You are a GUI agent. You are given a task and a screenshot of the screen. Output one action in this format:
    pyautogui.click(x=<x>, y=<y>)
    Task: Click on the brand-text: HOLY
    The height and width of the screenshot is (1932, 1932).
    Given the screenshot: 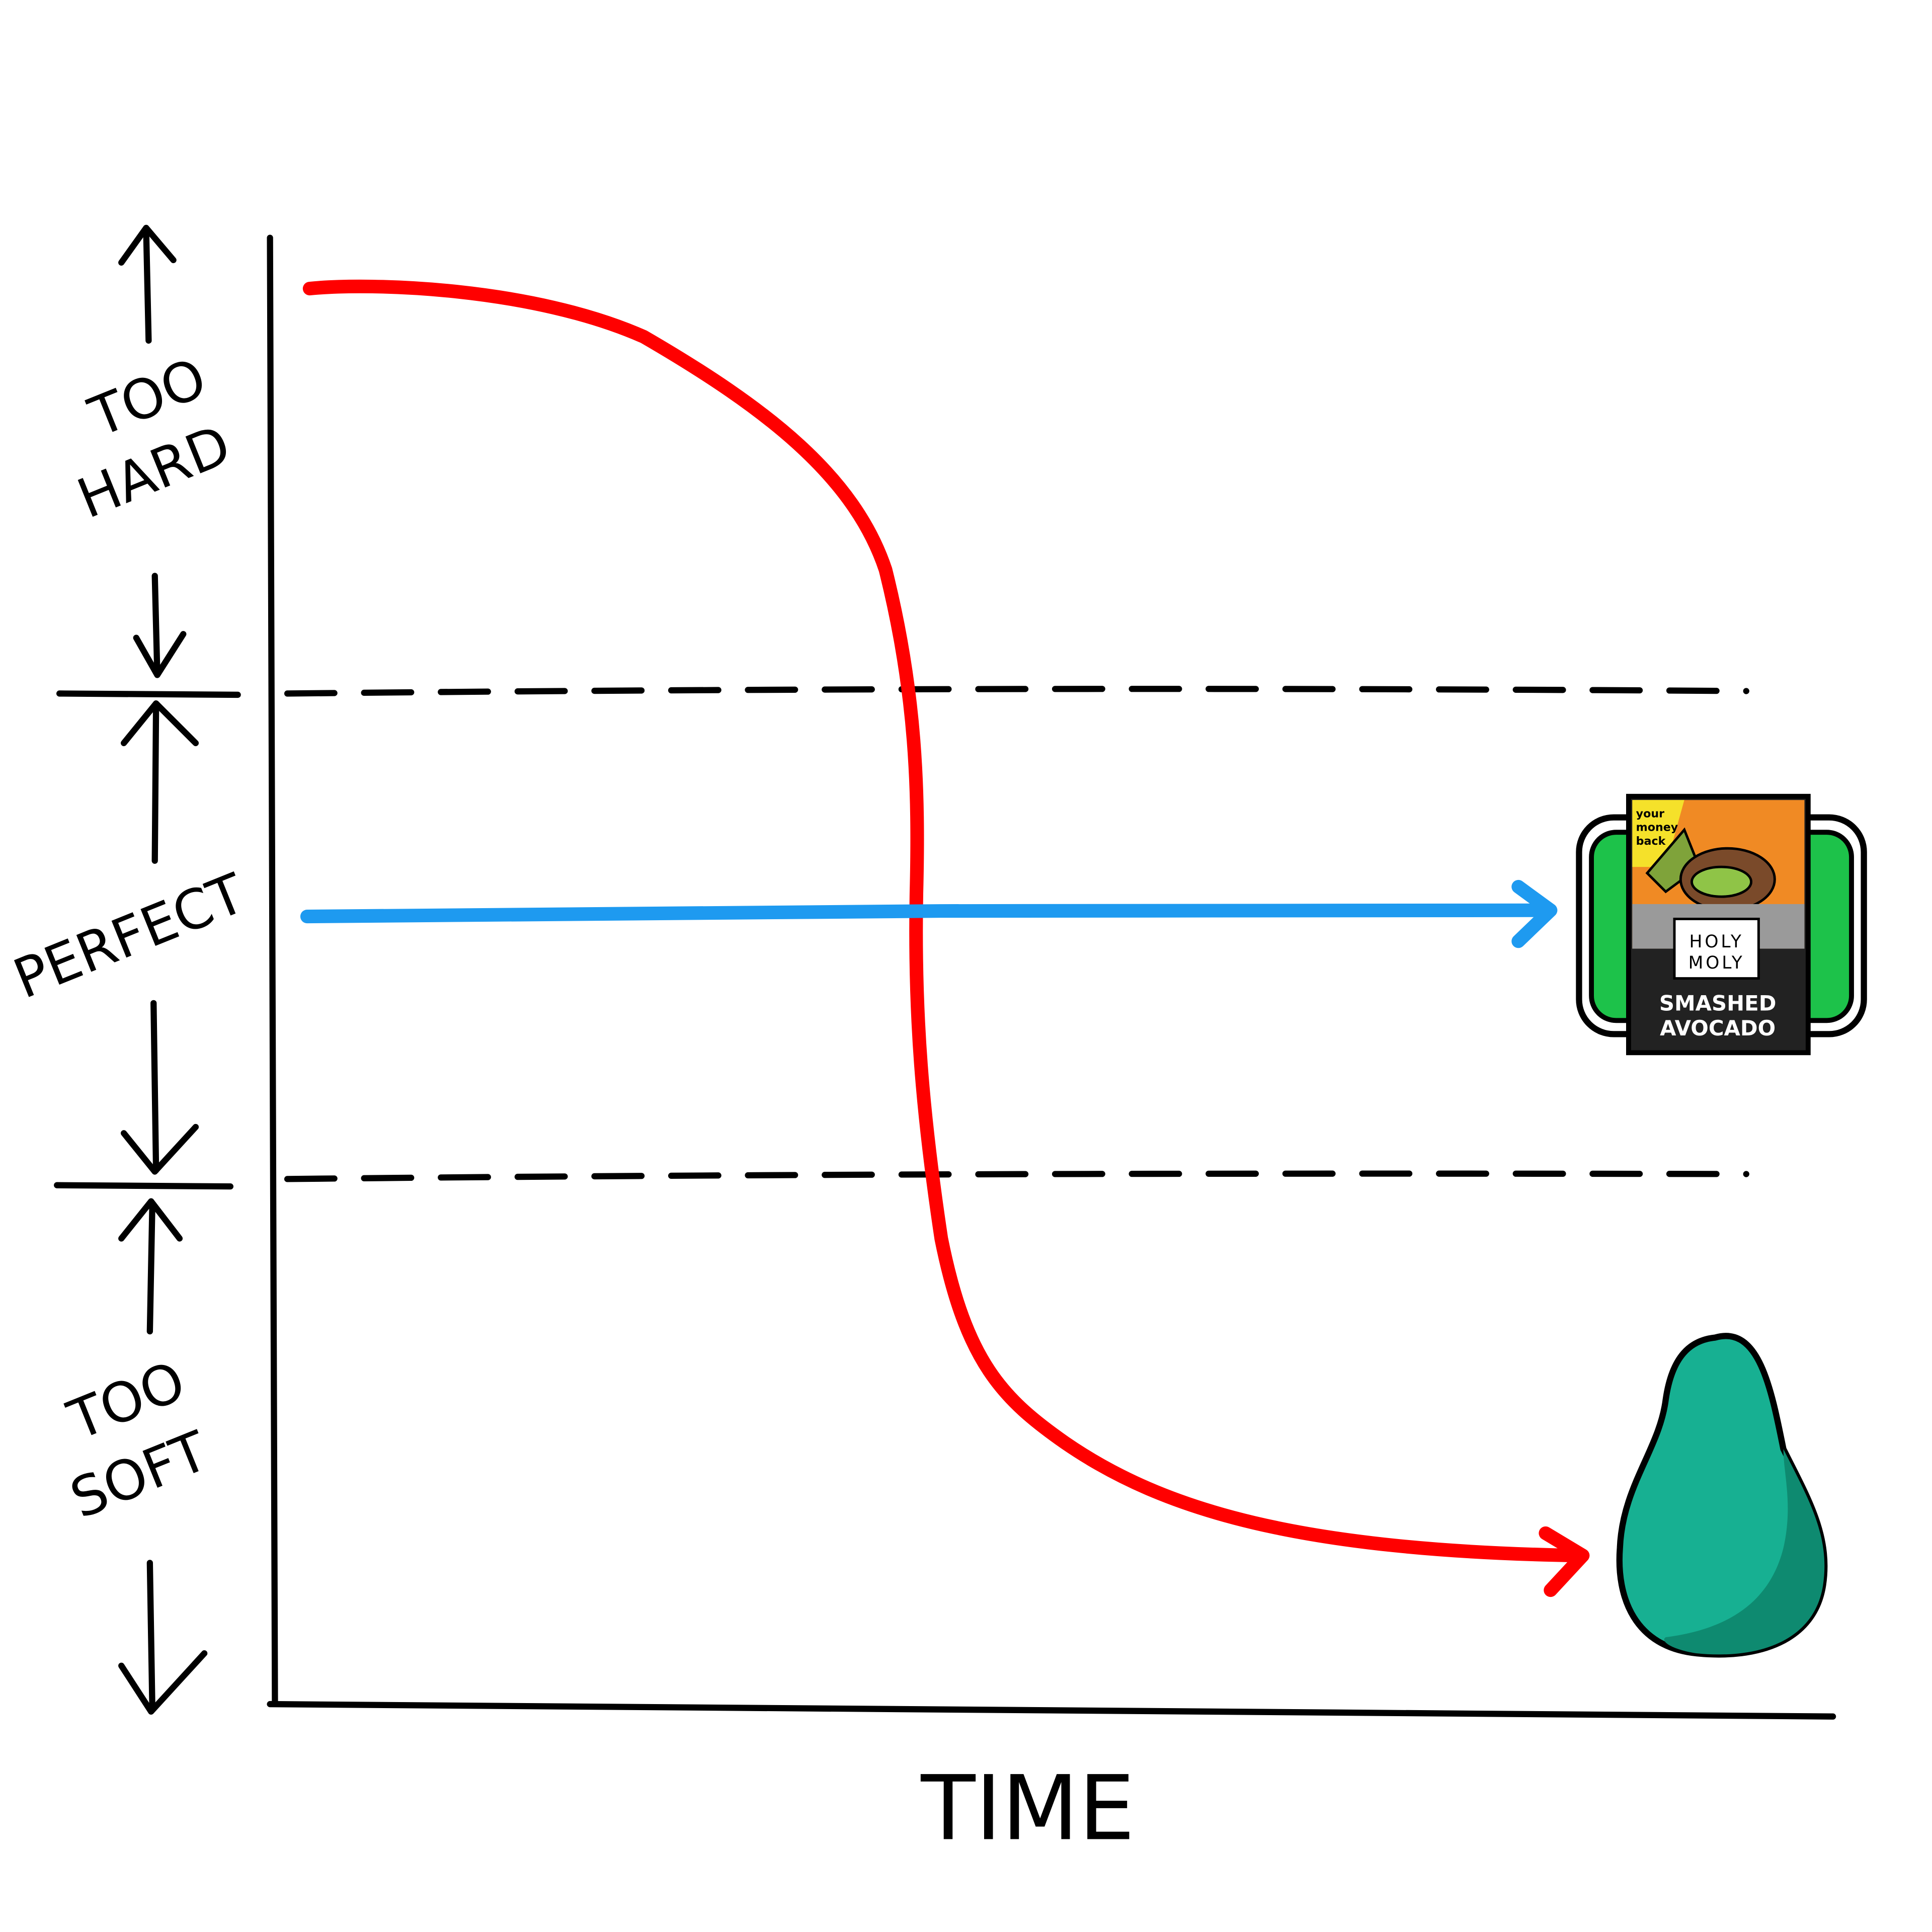 What is the action you would take?
    pyautogui.click(x=1716, y=942)
    